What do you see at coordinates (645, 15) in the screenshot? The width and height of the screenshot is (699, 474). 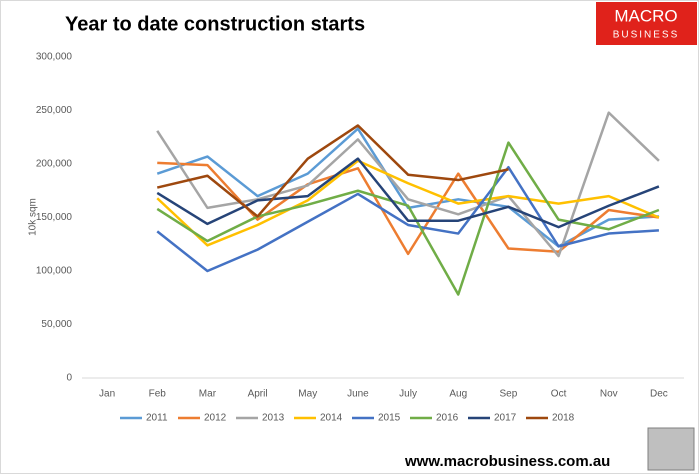 I see `logo-text: MACRO` at bounding box center [645, 15].